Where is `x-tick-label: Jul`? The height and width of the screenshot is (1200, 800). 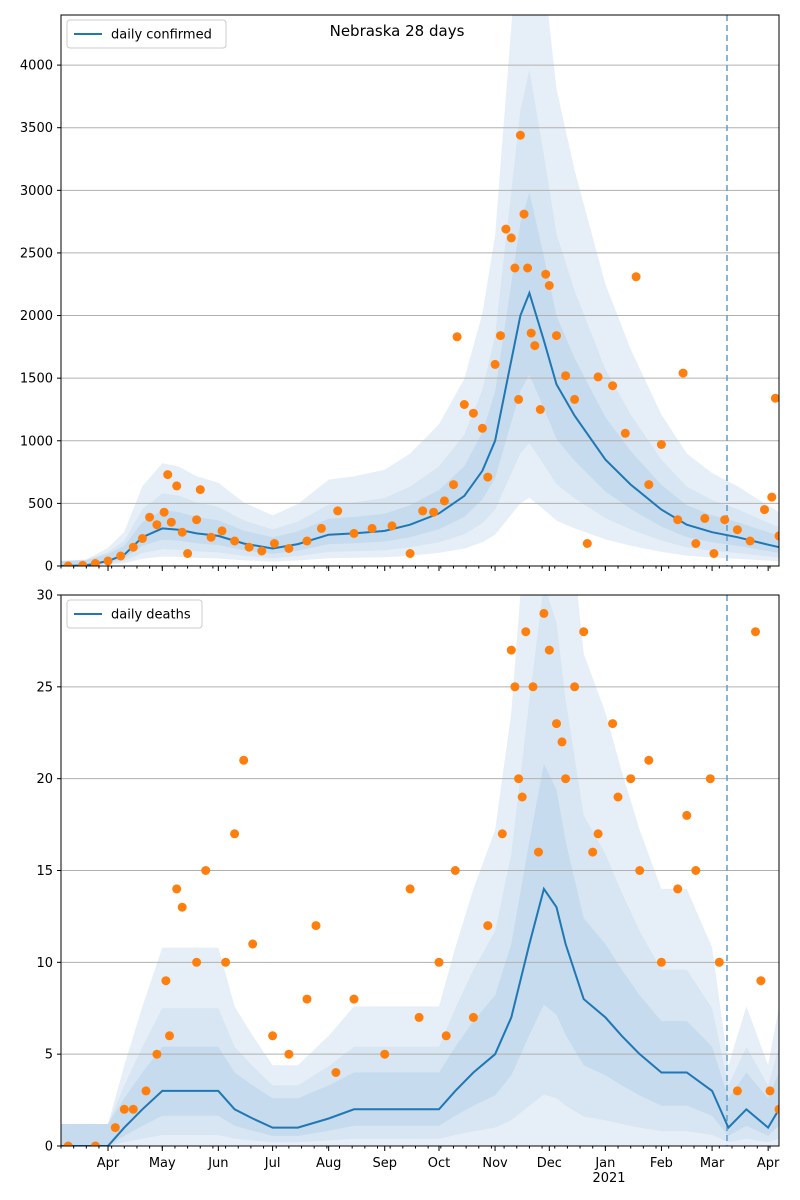
x-tick-label: Jul is located at coordinates (272, 1163).